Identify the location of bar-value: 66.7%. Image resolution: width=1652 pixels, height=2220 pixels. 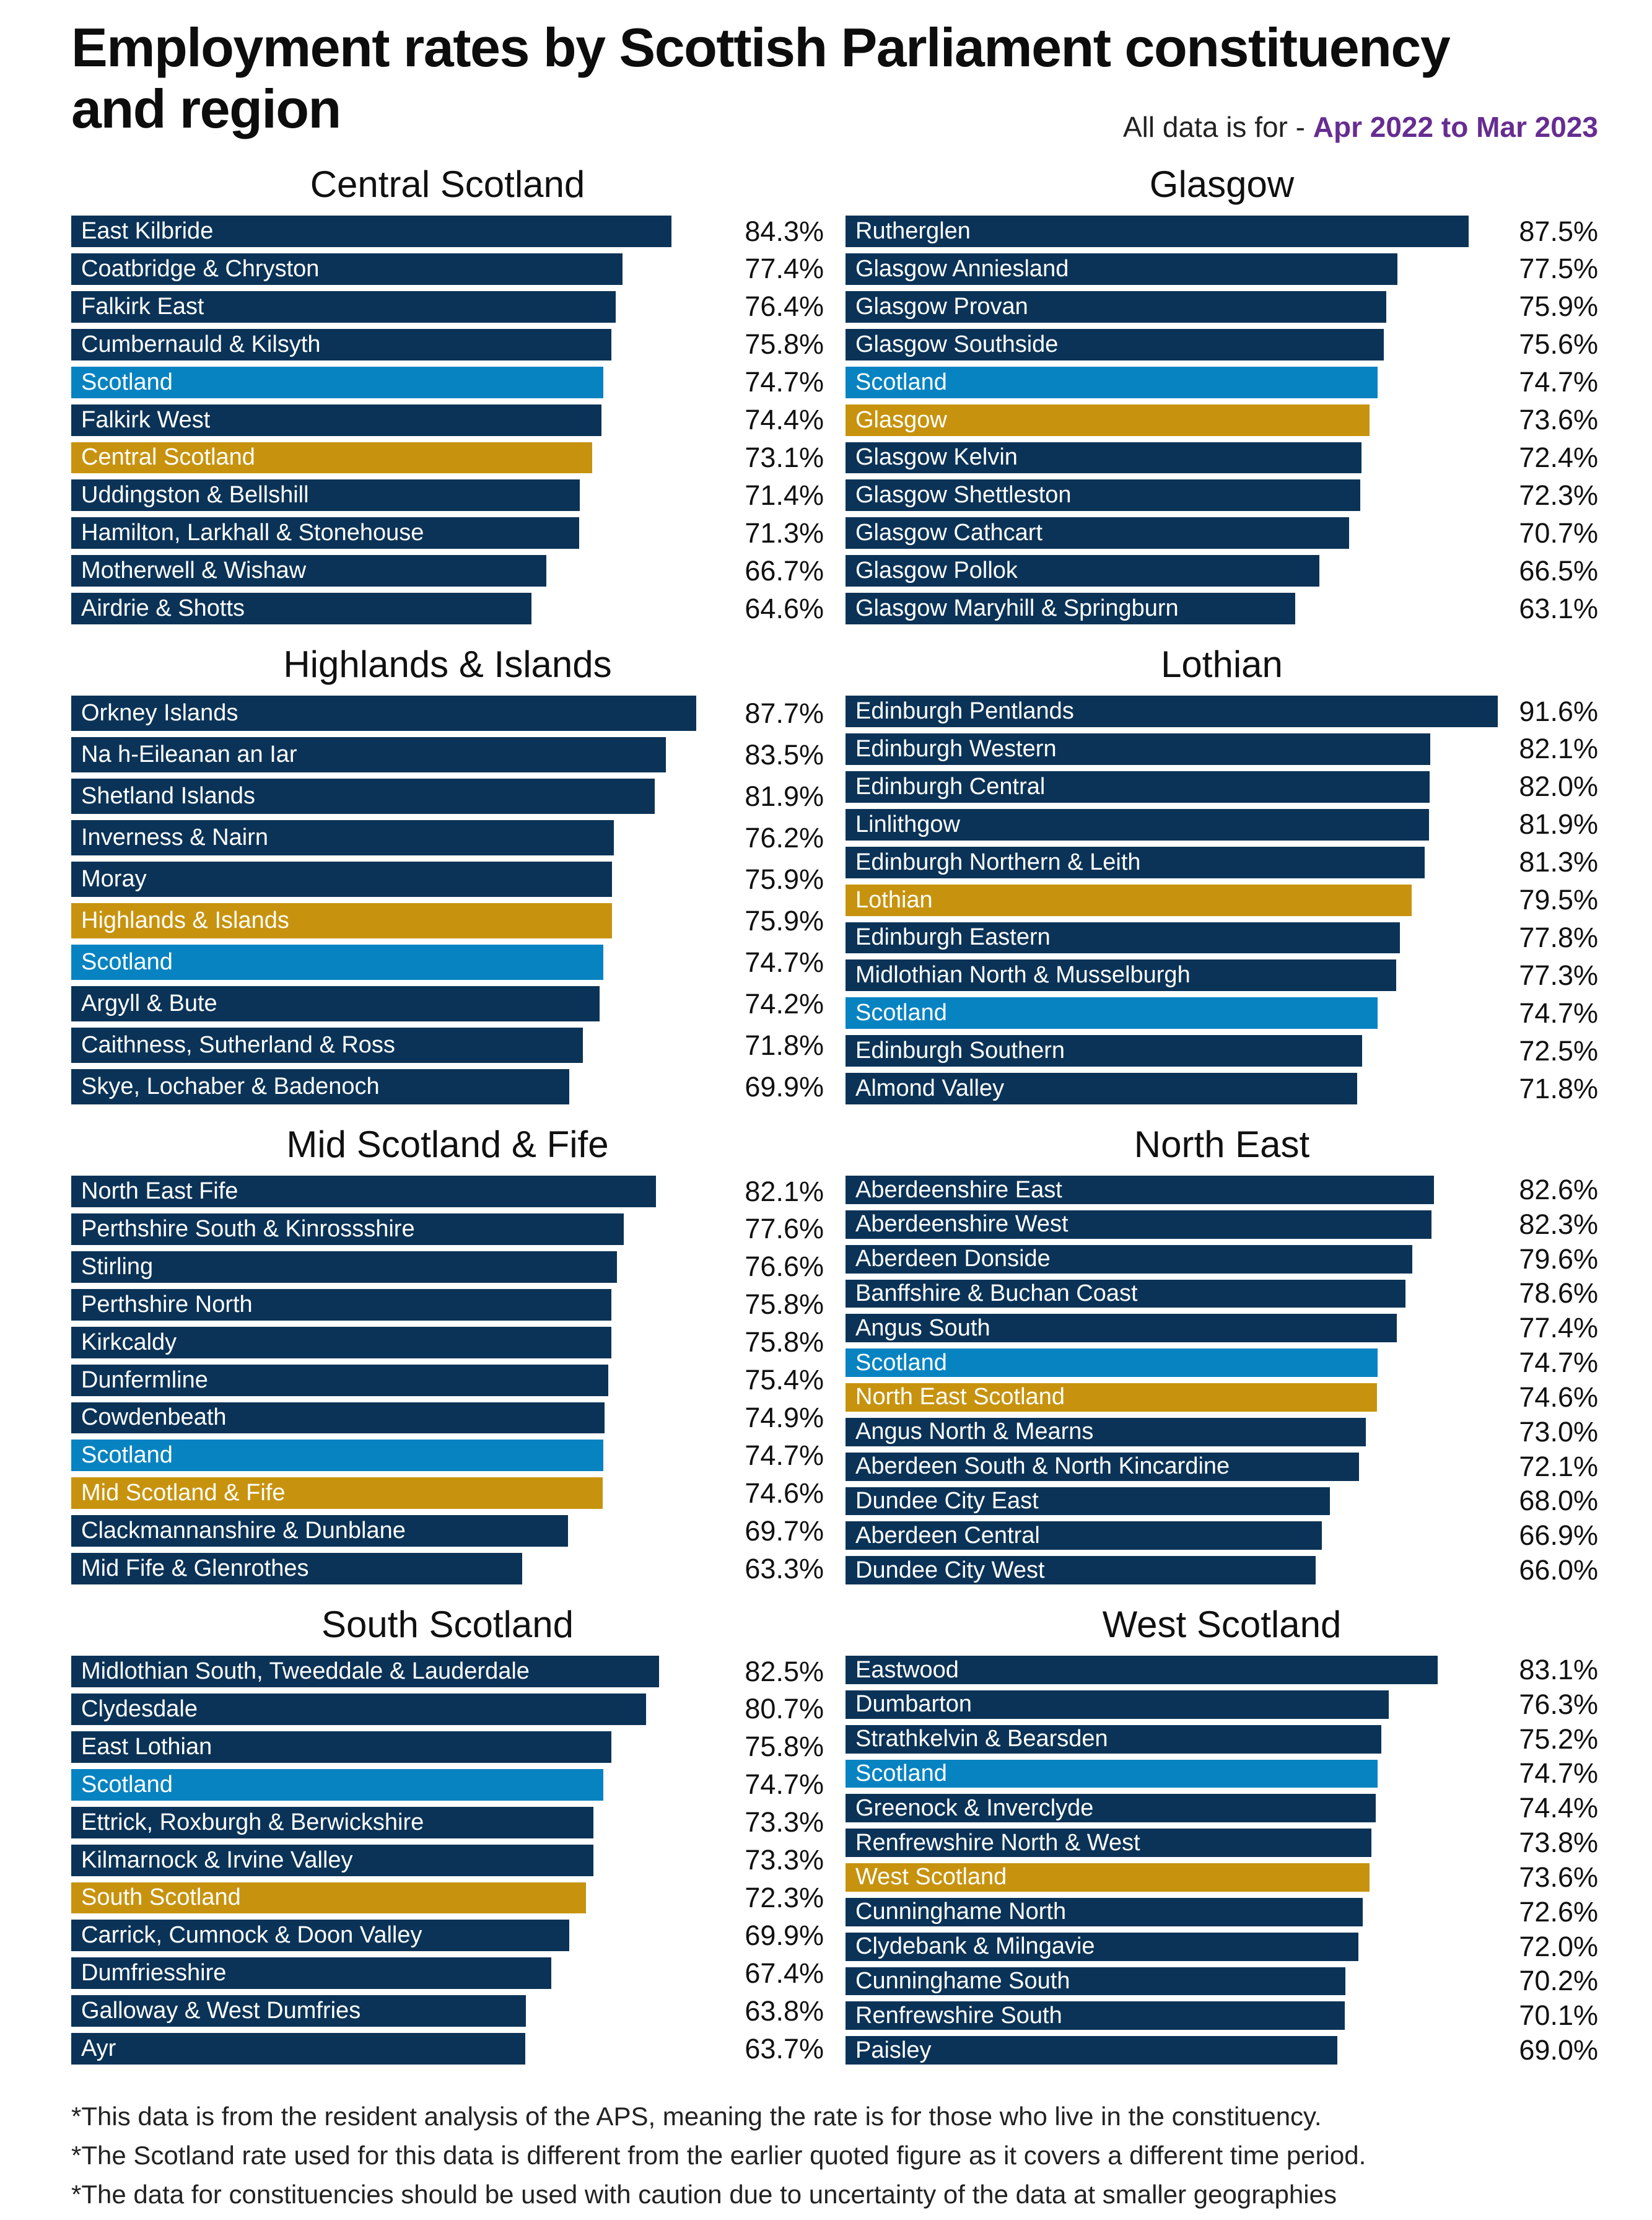
(784, 570).